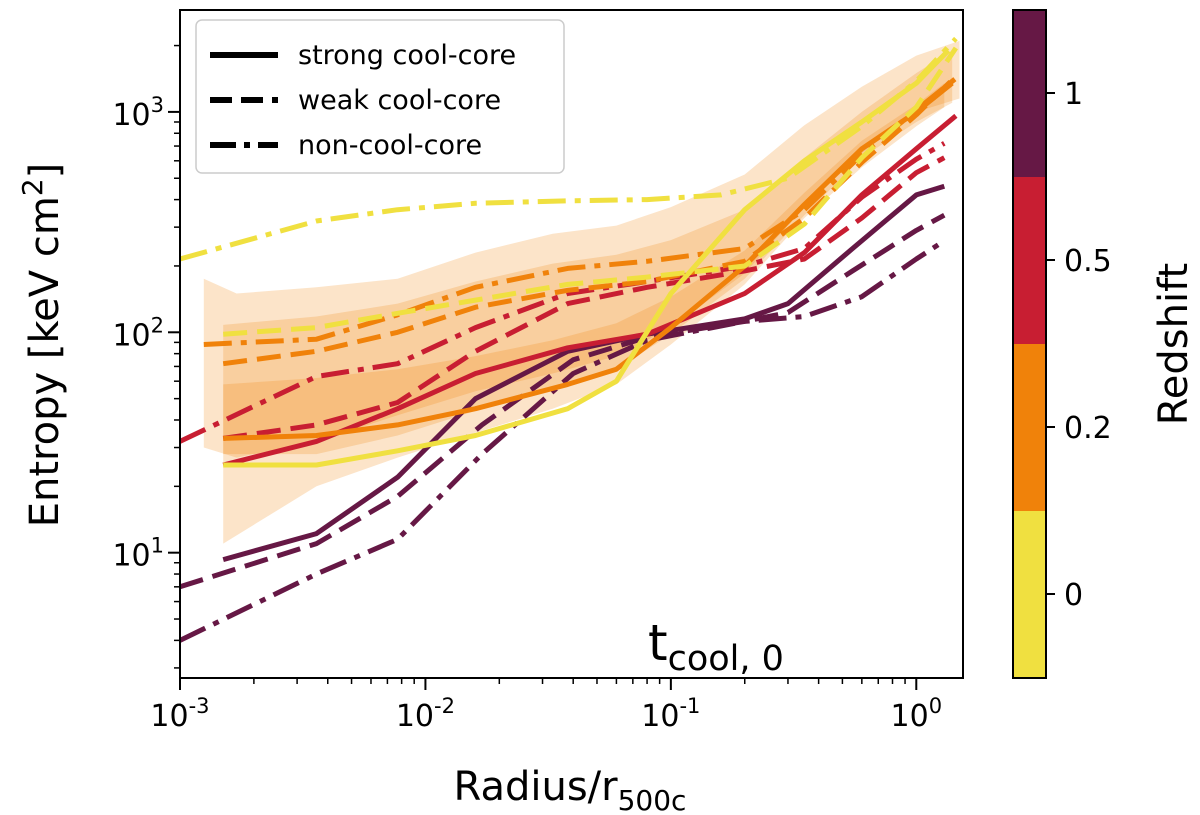 The height and width of the screenshot is (815, 1200). I want to click on x-axis-label: Radius/r500c, so click(570, 789).